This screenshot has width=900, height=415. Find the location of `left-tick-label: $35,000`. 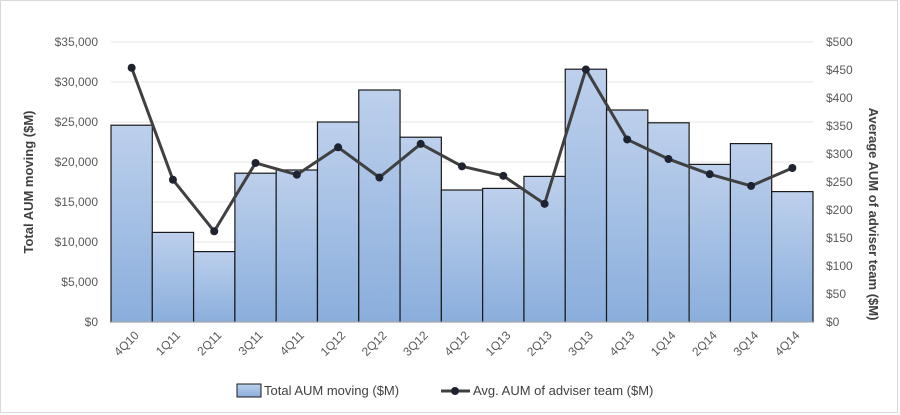

left-tick-label: $35,000 is located at coordinates (77, 42).